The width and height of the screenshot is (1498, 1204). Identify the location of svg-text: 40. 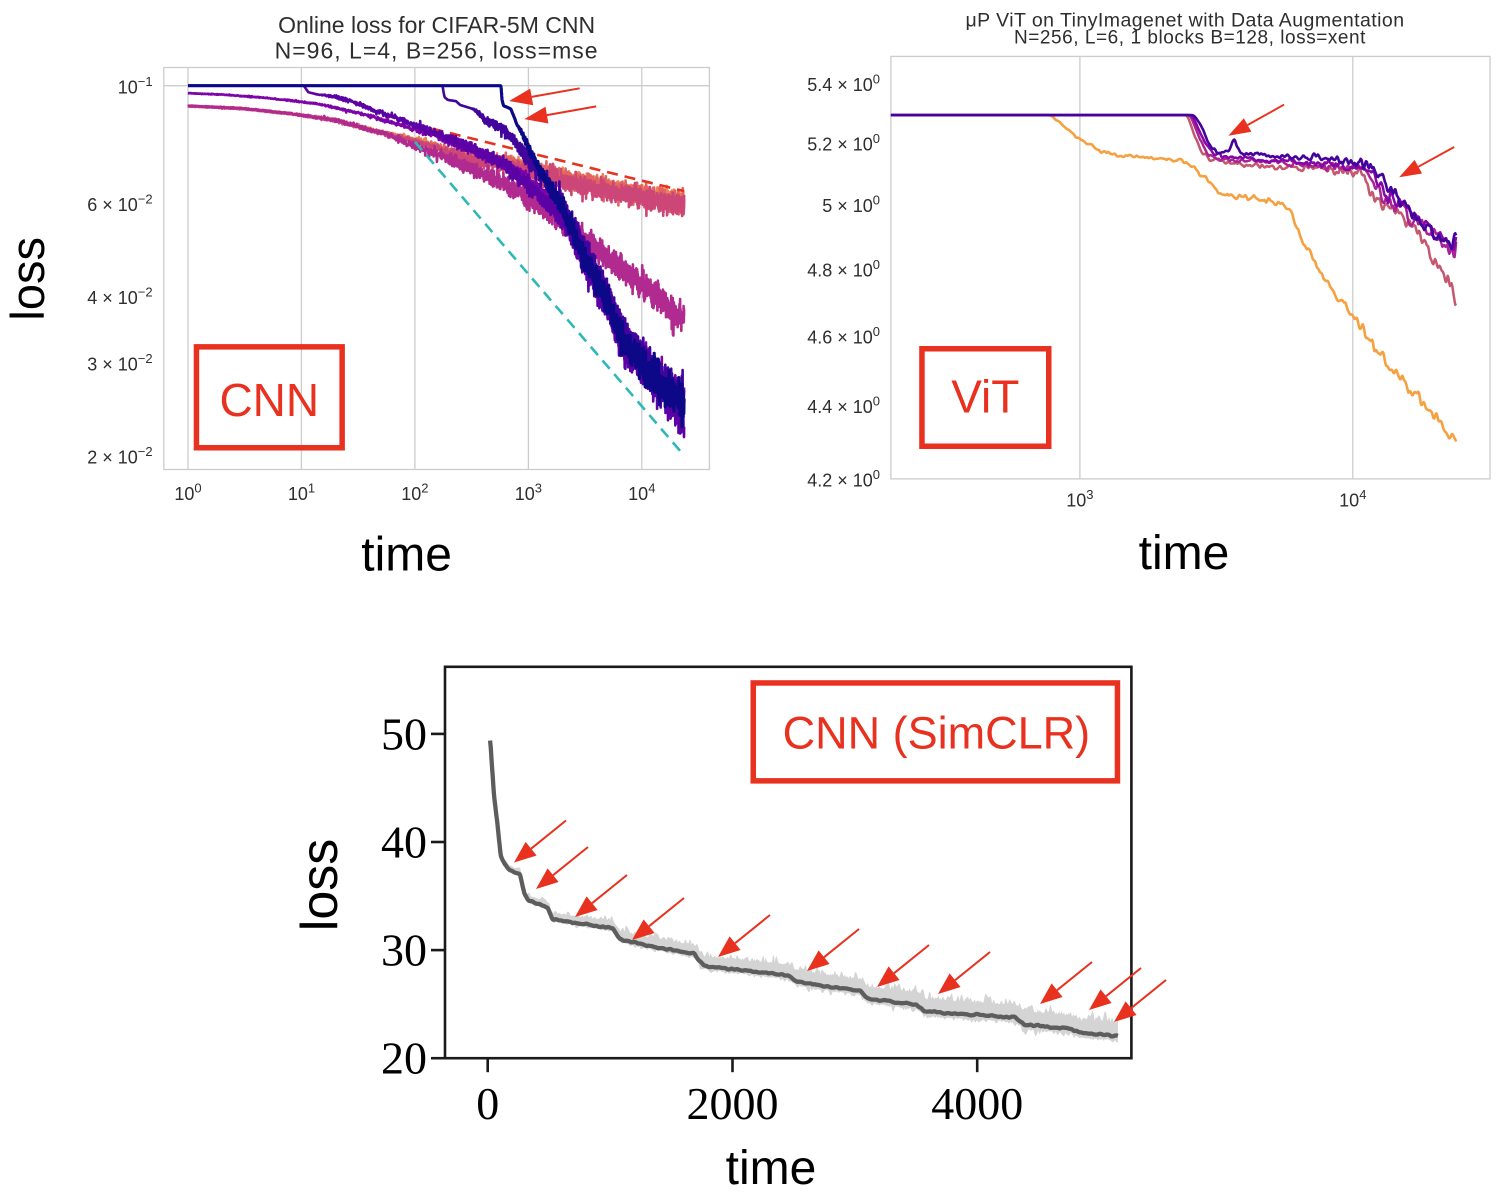
(404, 842).